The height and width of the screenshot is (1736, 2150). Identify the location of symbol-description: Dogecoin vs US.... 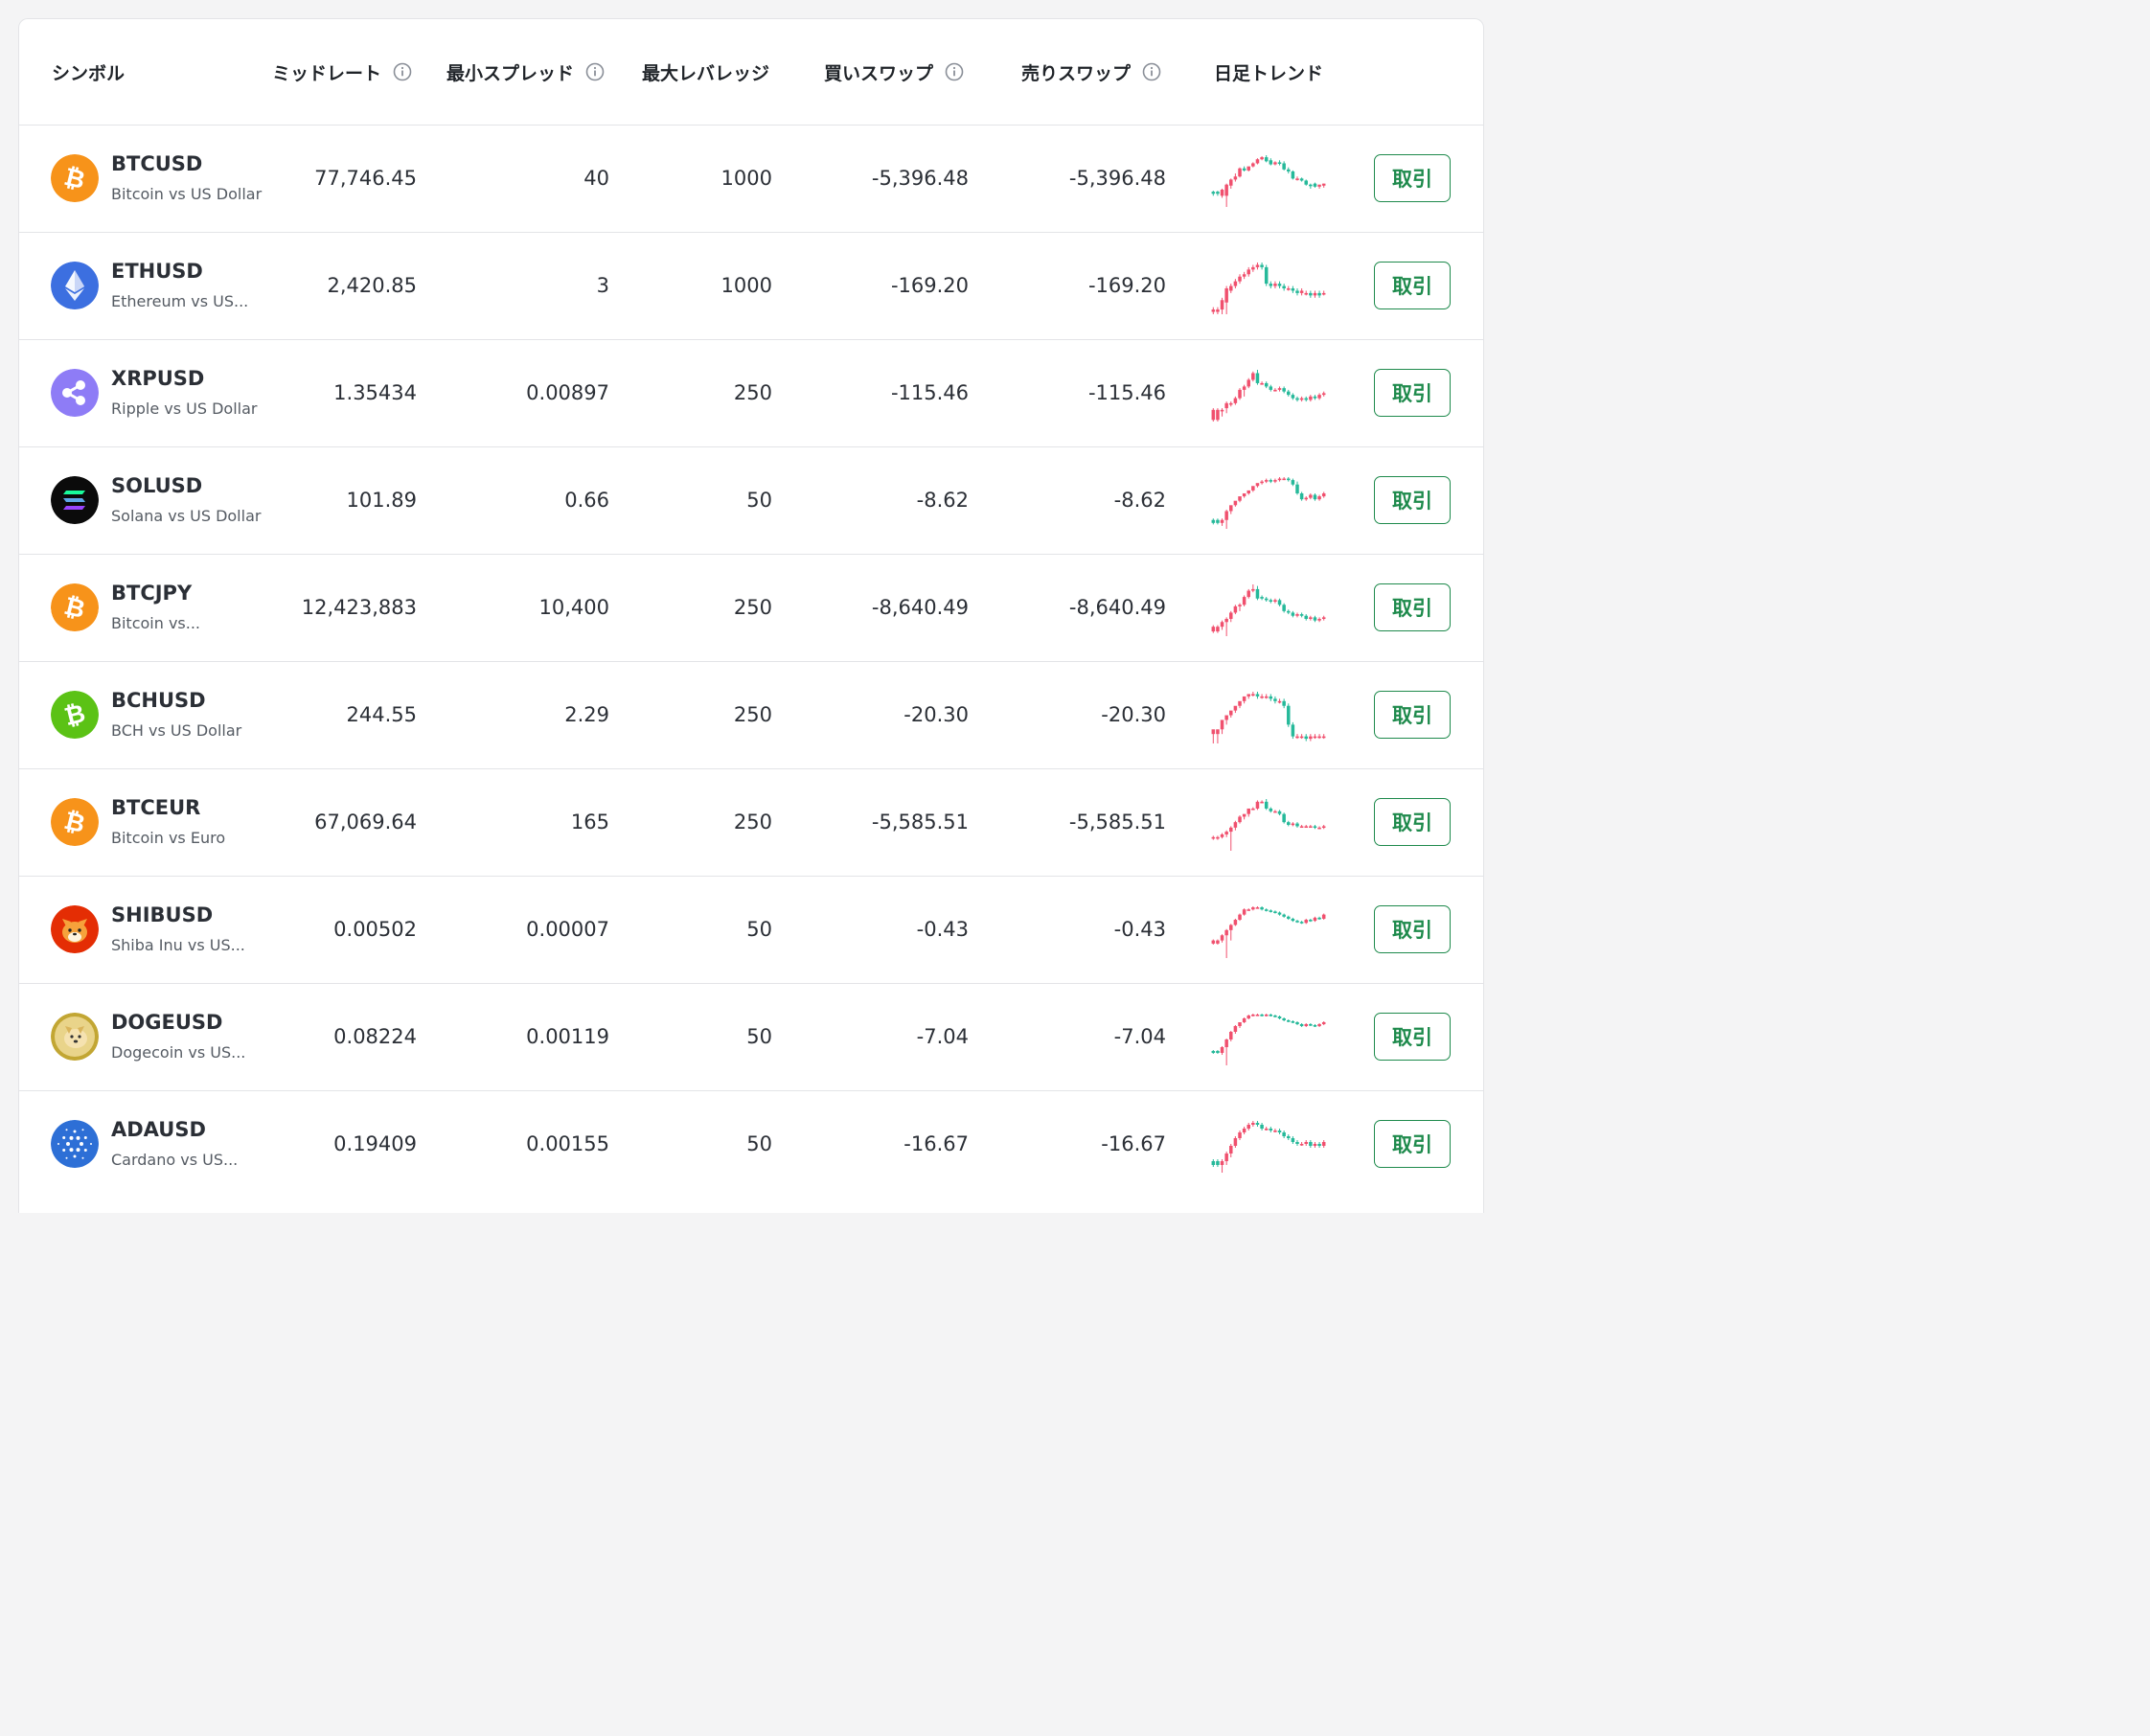
(178, 1053).